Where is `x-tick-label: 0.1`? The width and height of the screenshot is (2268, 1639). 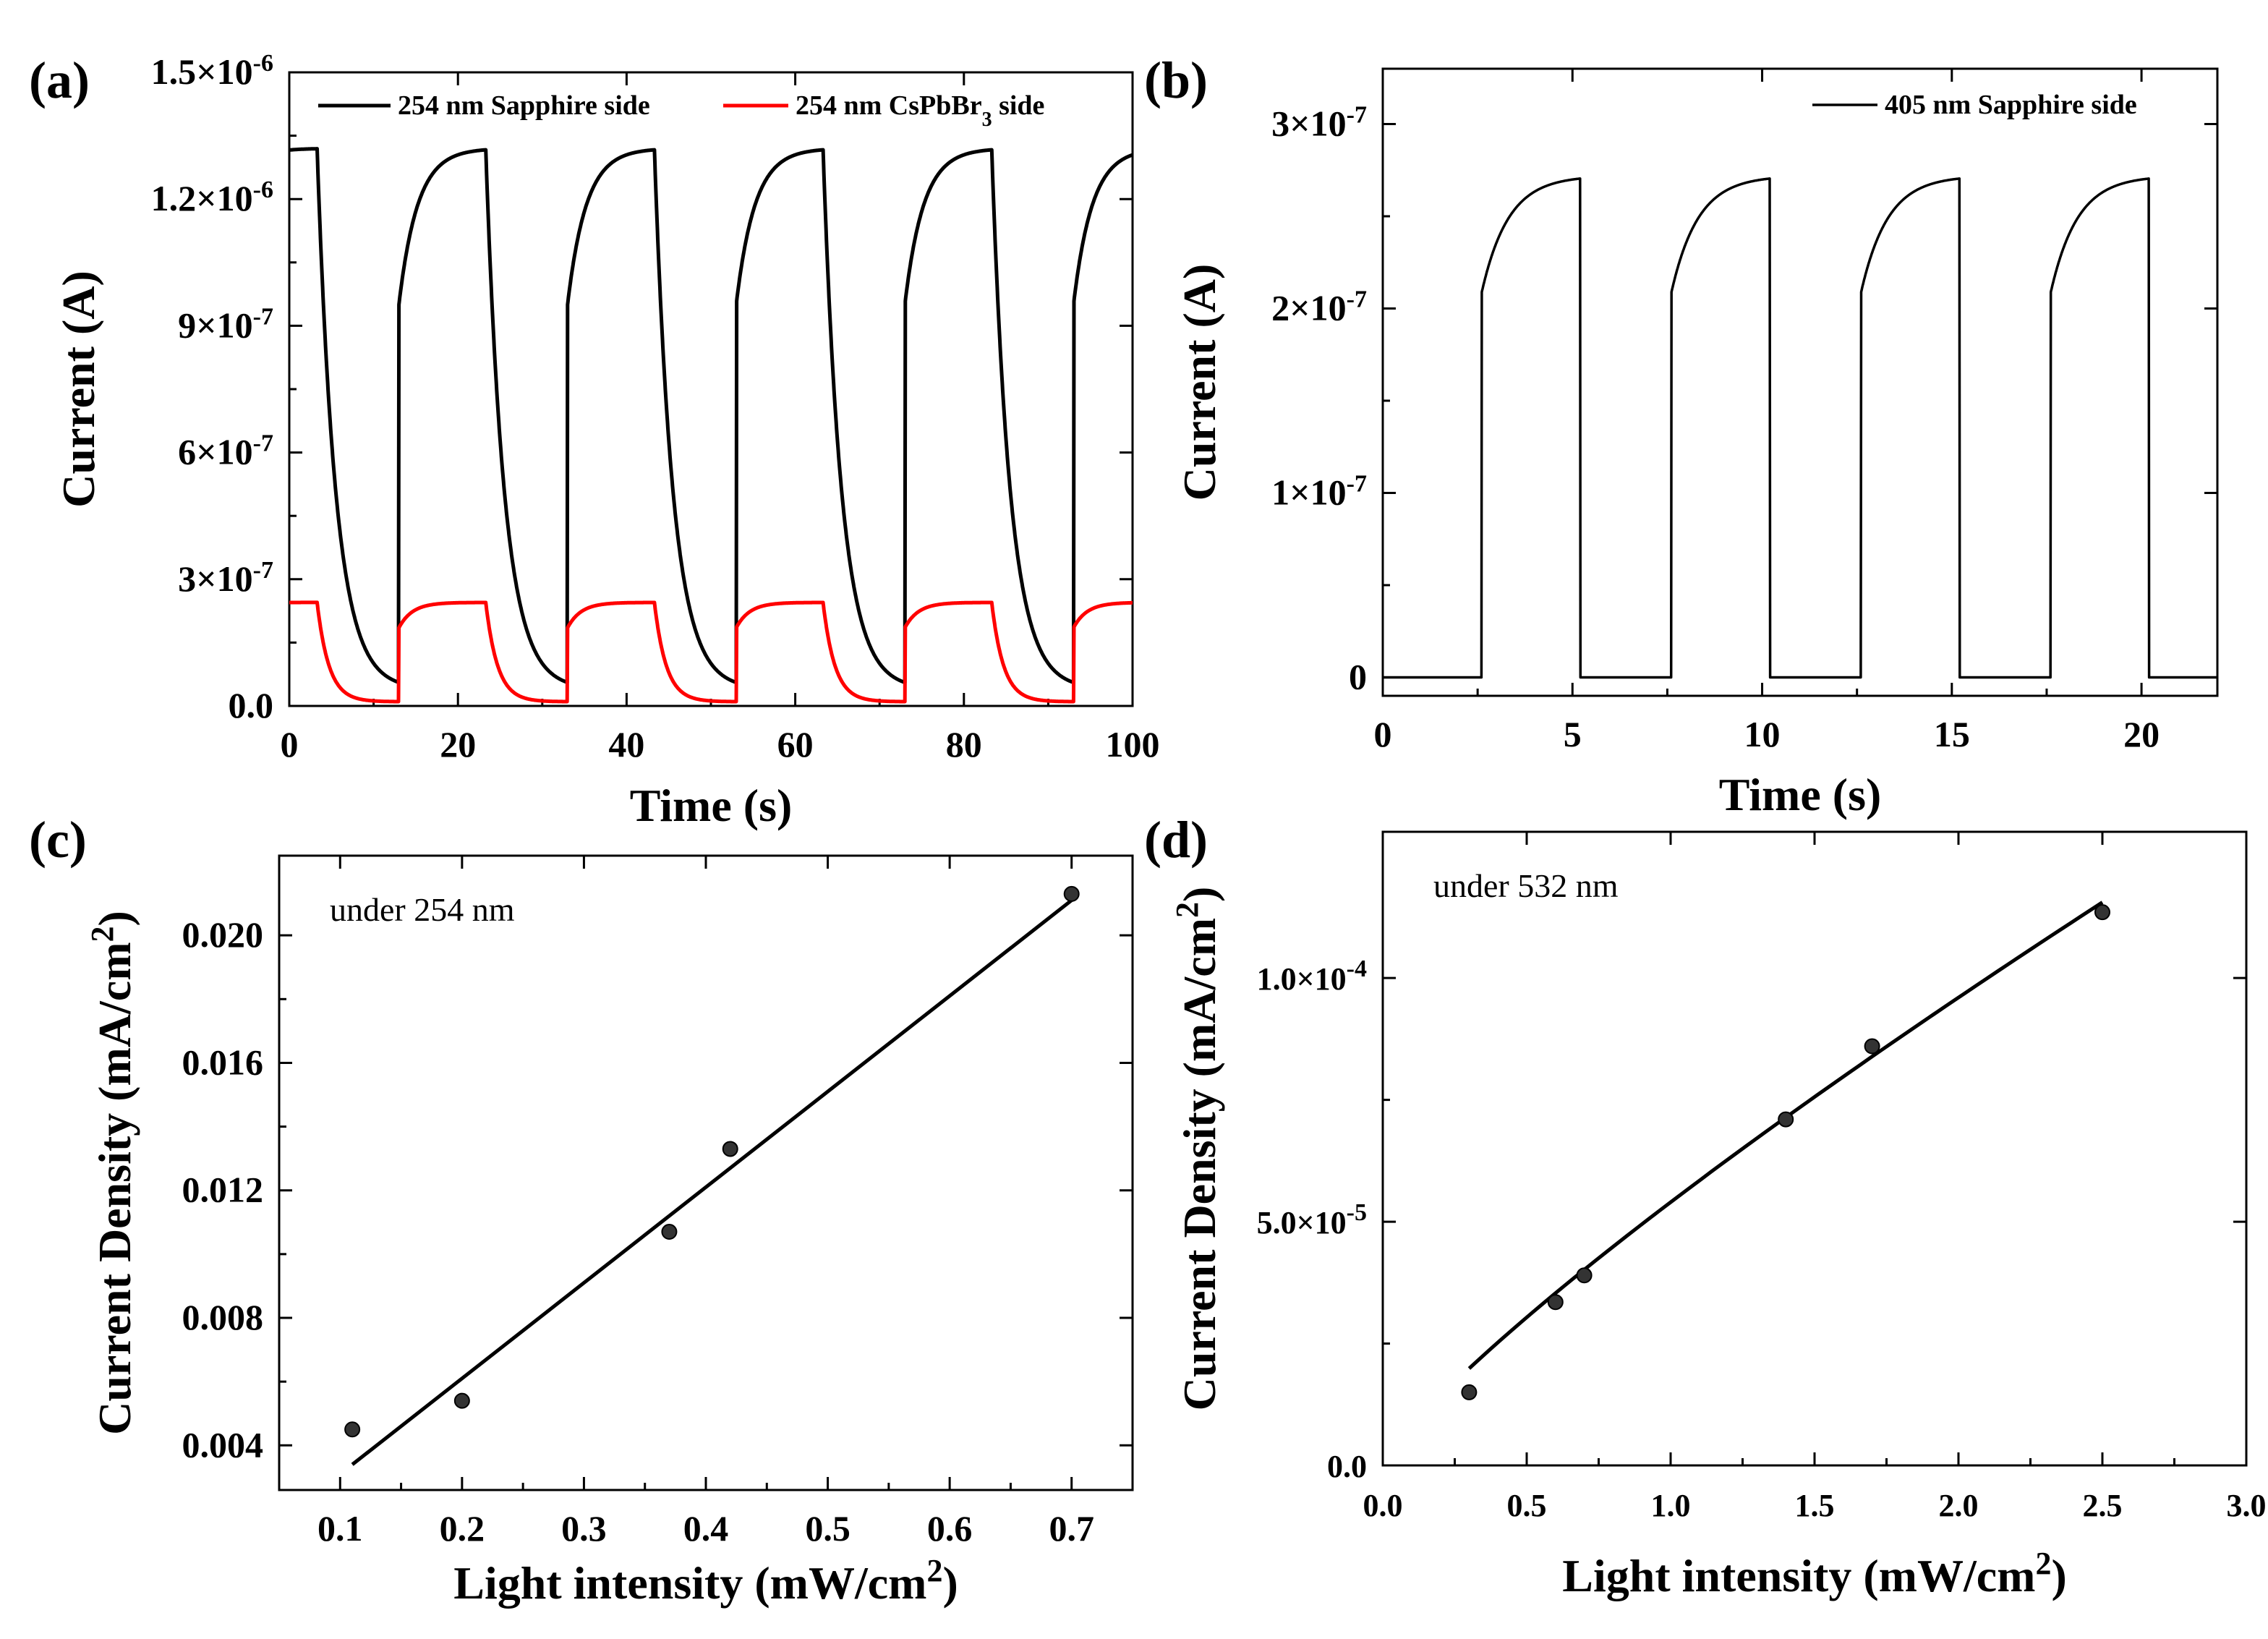
x-tick-label: 0.1 is located at coordinates (340, 1528).